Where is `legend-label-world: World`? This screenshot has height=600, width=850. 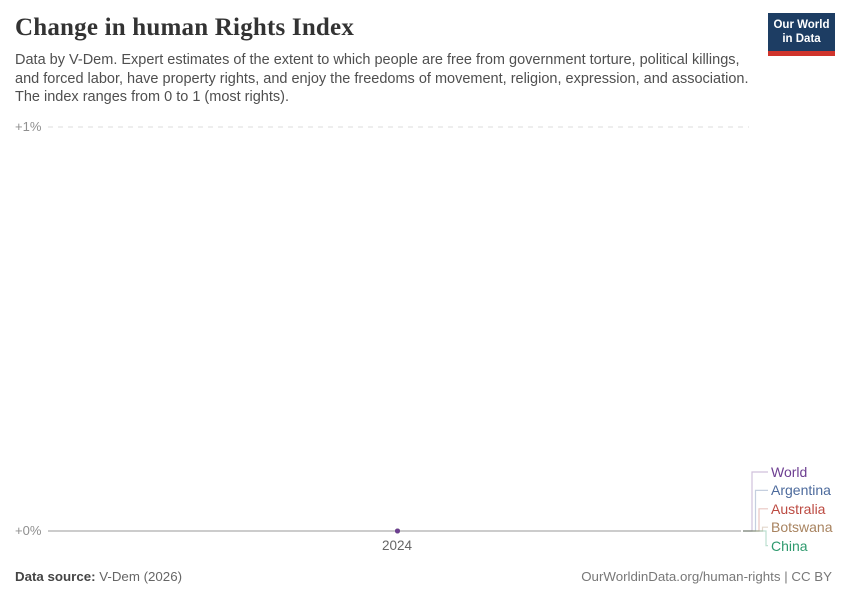
legend-label-world: World is located at coordinates (789, 472).